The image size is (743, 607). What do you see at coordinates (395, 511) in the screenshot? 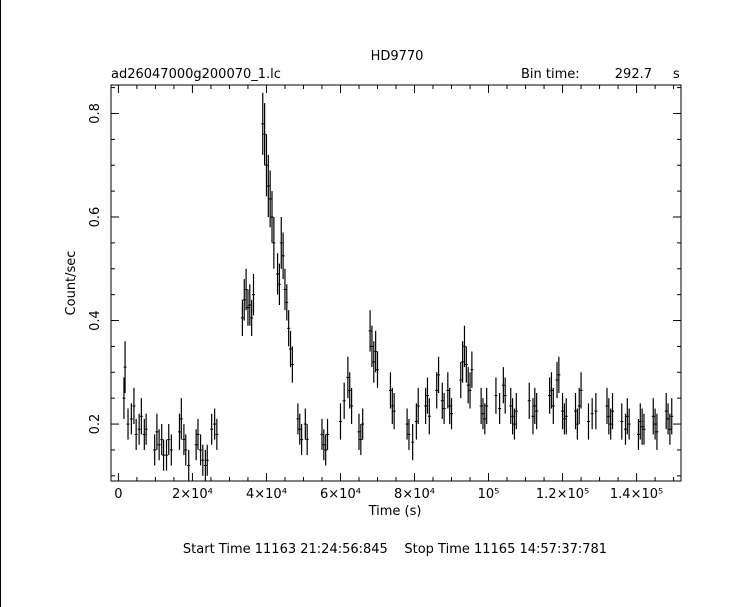
I see `x-axis-label: Time (s)` at bounding box center [395, 511].